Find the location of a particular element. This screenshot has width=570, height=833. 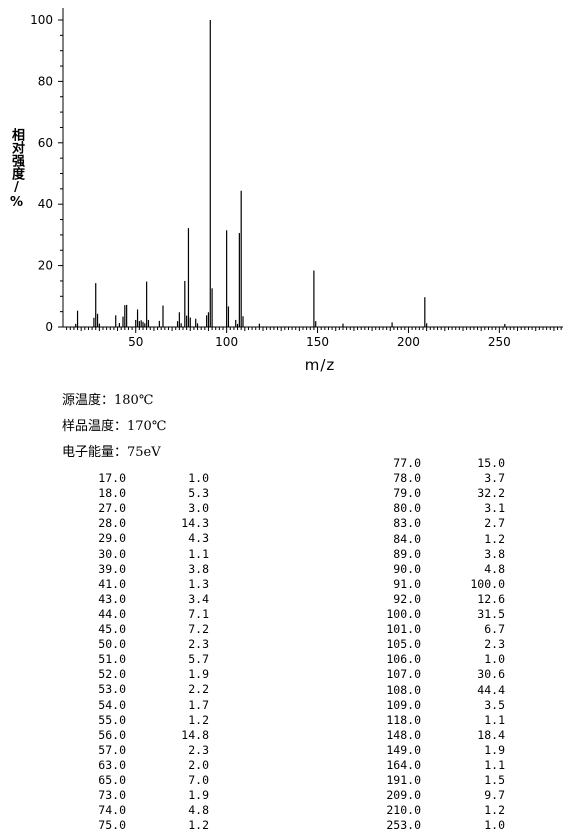

mz-value: 63.0 is located at coordinates (112, 764).